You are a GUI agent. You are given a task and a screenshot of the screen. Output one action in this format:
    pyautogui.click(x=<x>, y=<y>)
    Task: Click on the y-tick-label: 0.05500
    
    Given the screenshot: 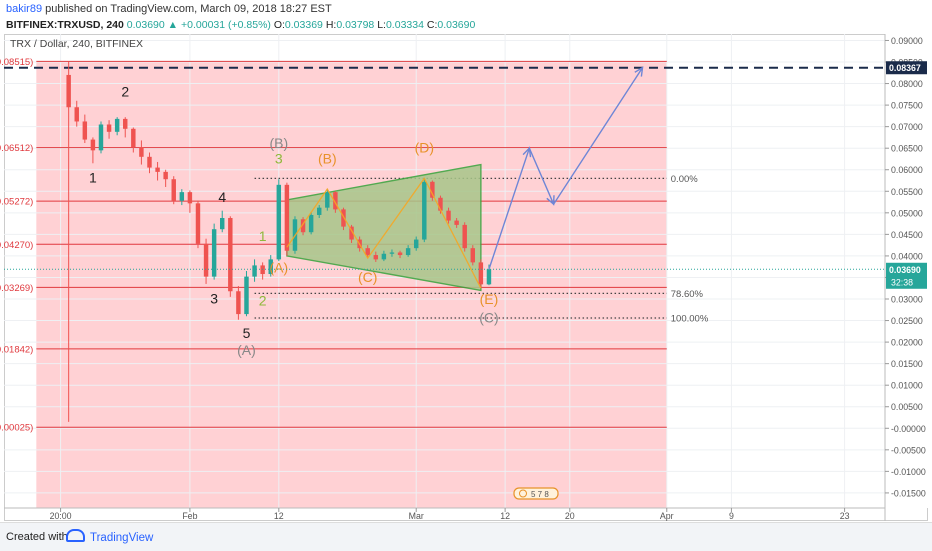 What is the action you would take?
    pyautogui.click(x=907, y=192)
    